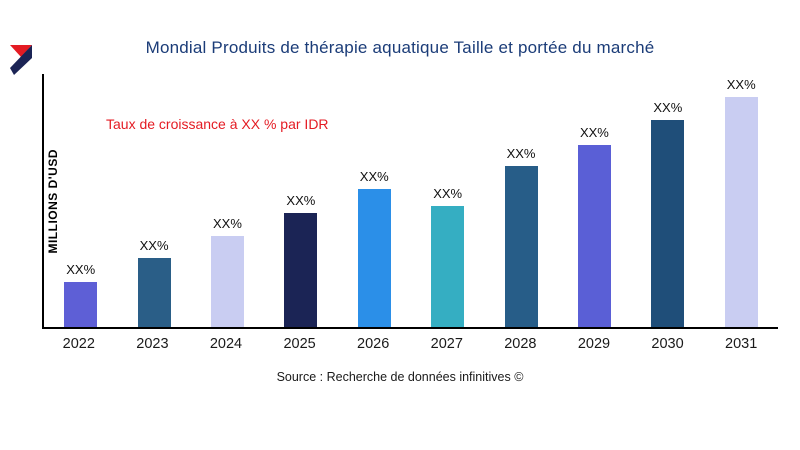  What do you see at coordinates (594, 132) in the screenshot?
I see `bar-value-label-2029: XX%` at bounding box center [594, 132].